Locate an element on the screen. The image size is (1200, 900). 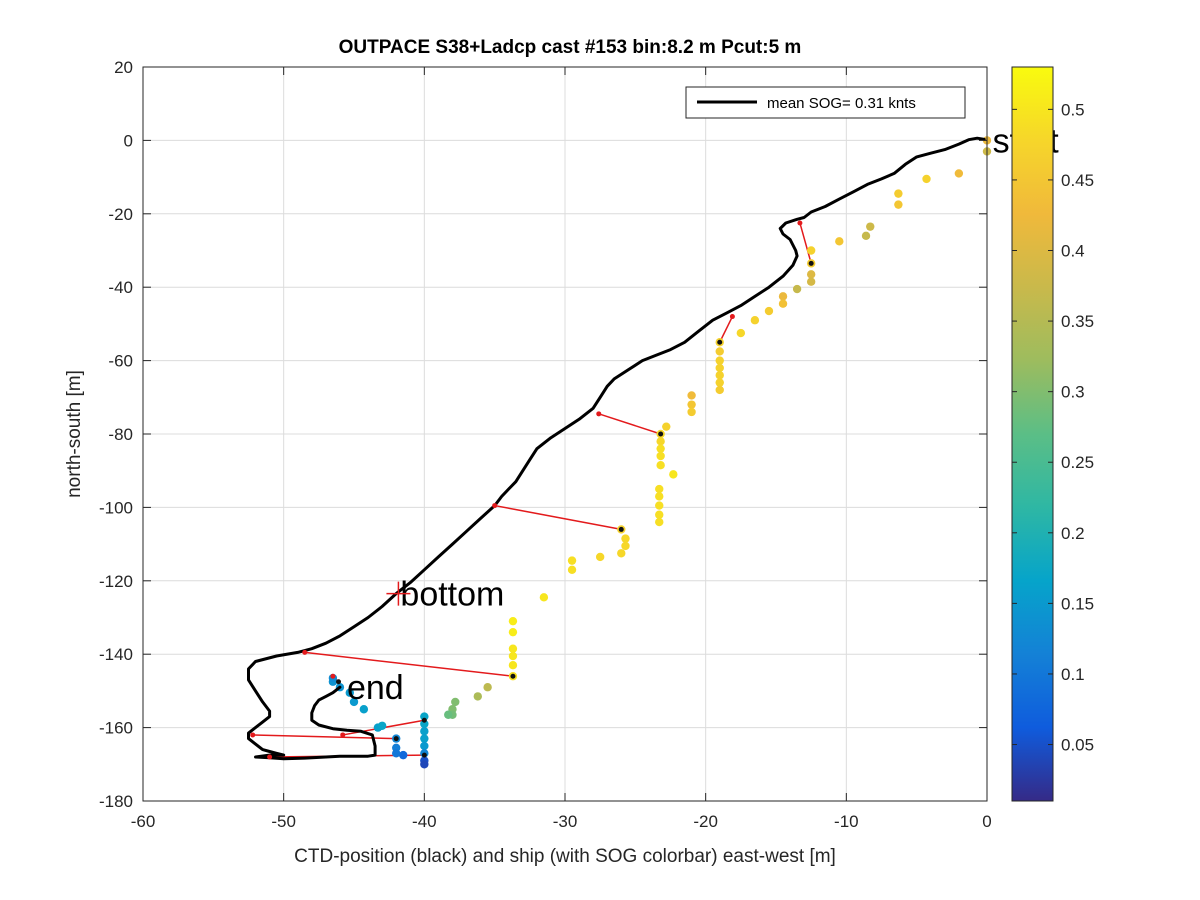
y-axis-label: north-south [m] is located at coordinates (74, 434).